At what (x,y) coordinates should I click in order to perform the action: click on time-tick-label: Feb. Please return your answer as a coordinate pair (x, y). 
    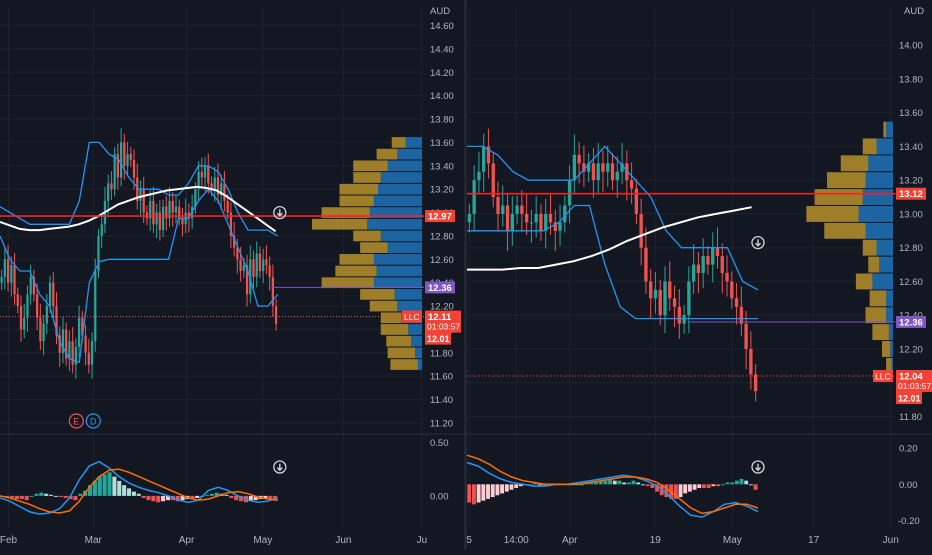
    Looking at the image, I should click on (9, 540).